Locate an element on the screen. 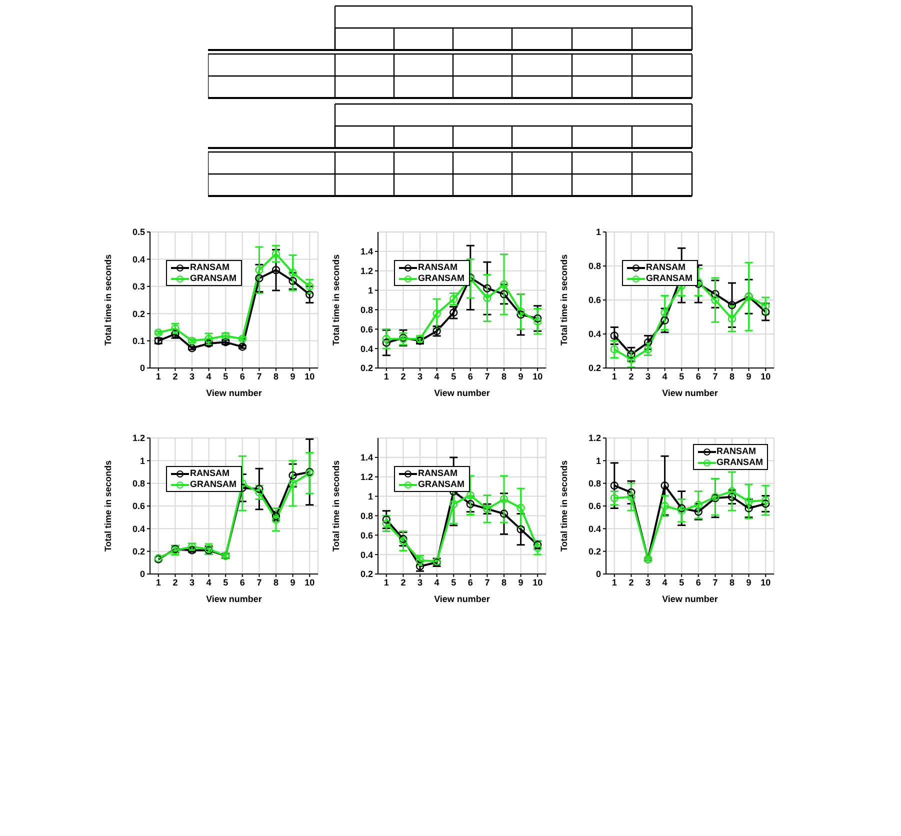  y-tick-label: 0.3 is located at coordinates (138, 287).